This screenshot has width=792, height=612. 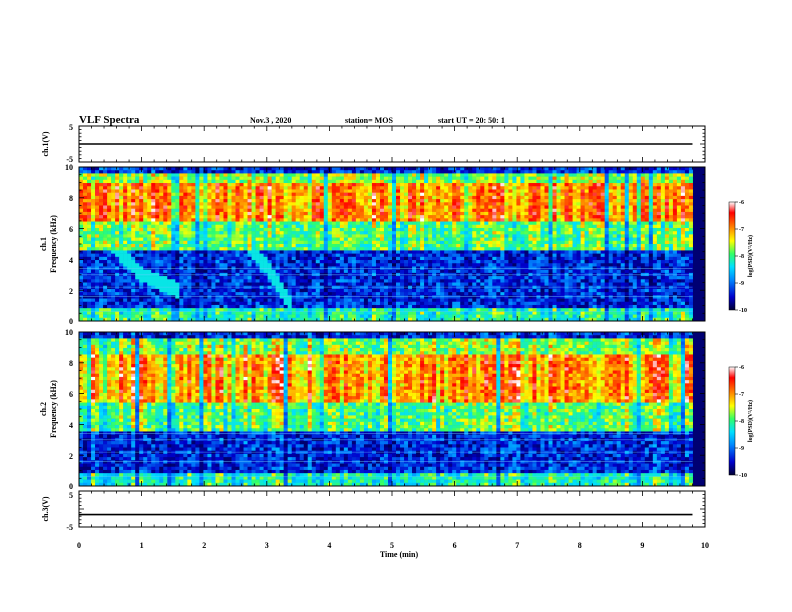 What do you see at coordinates (71, 425) in the screenshot?
I see `ch2-ytick-4: 4` at bounding box center [71, 425].